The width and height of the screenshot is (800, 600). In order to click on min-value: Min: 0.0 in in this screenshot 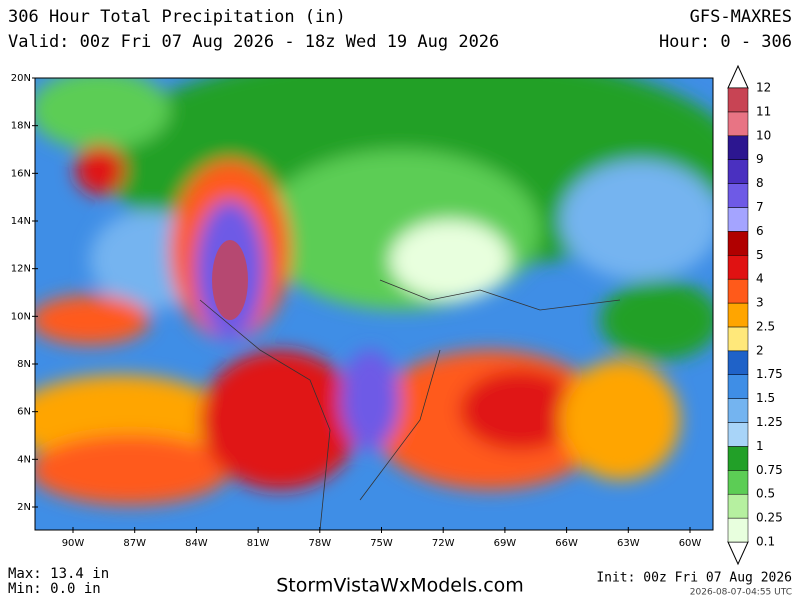, I will do `click(54, 589)`.